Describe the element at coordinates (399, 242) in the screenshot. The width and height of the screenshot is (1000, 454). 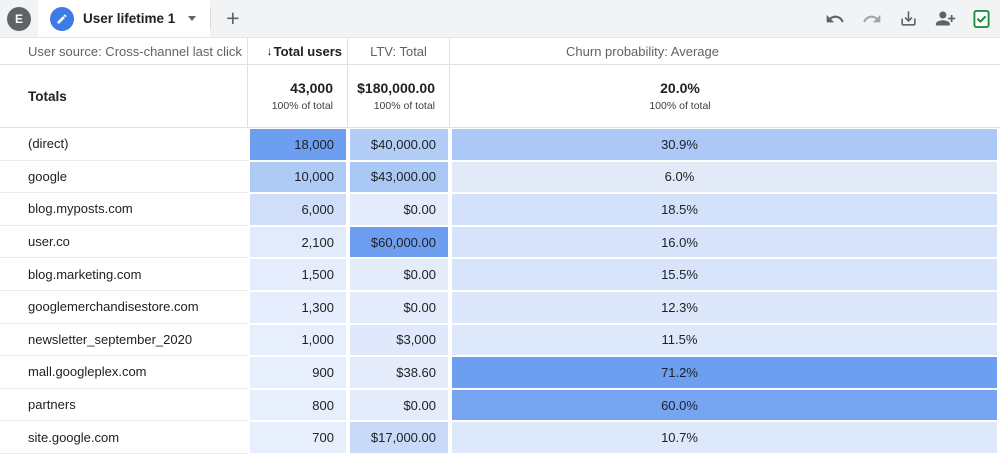
I see `row-ltv-cell: $60,000.00` at that location.